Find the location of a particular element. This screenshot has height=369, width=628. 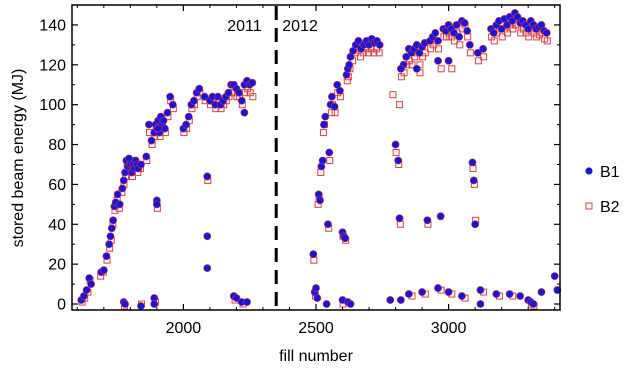

x-tick-label: 2000 is located at coordinates (184, 328).